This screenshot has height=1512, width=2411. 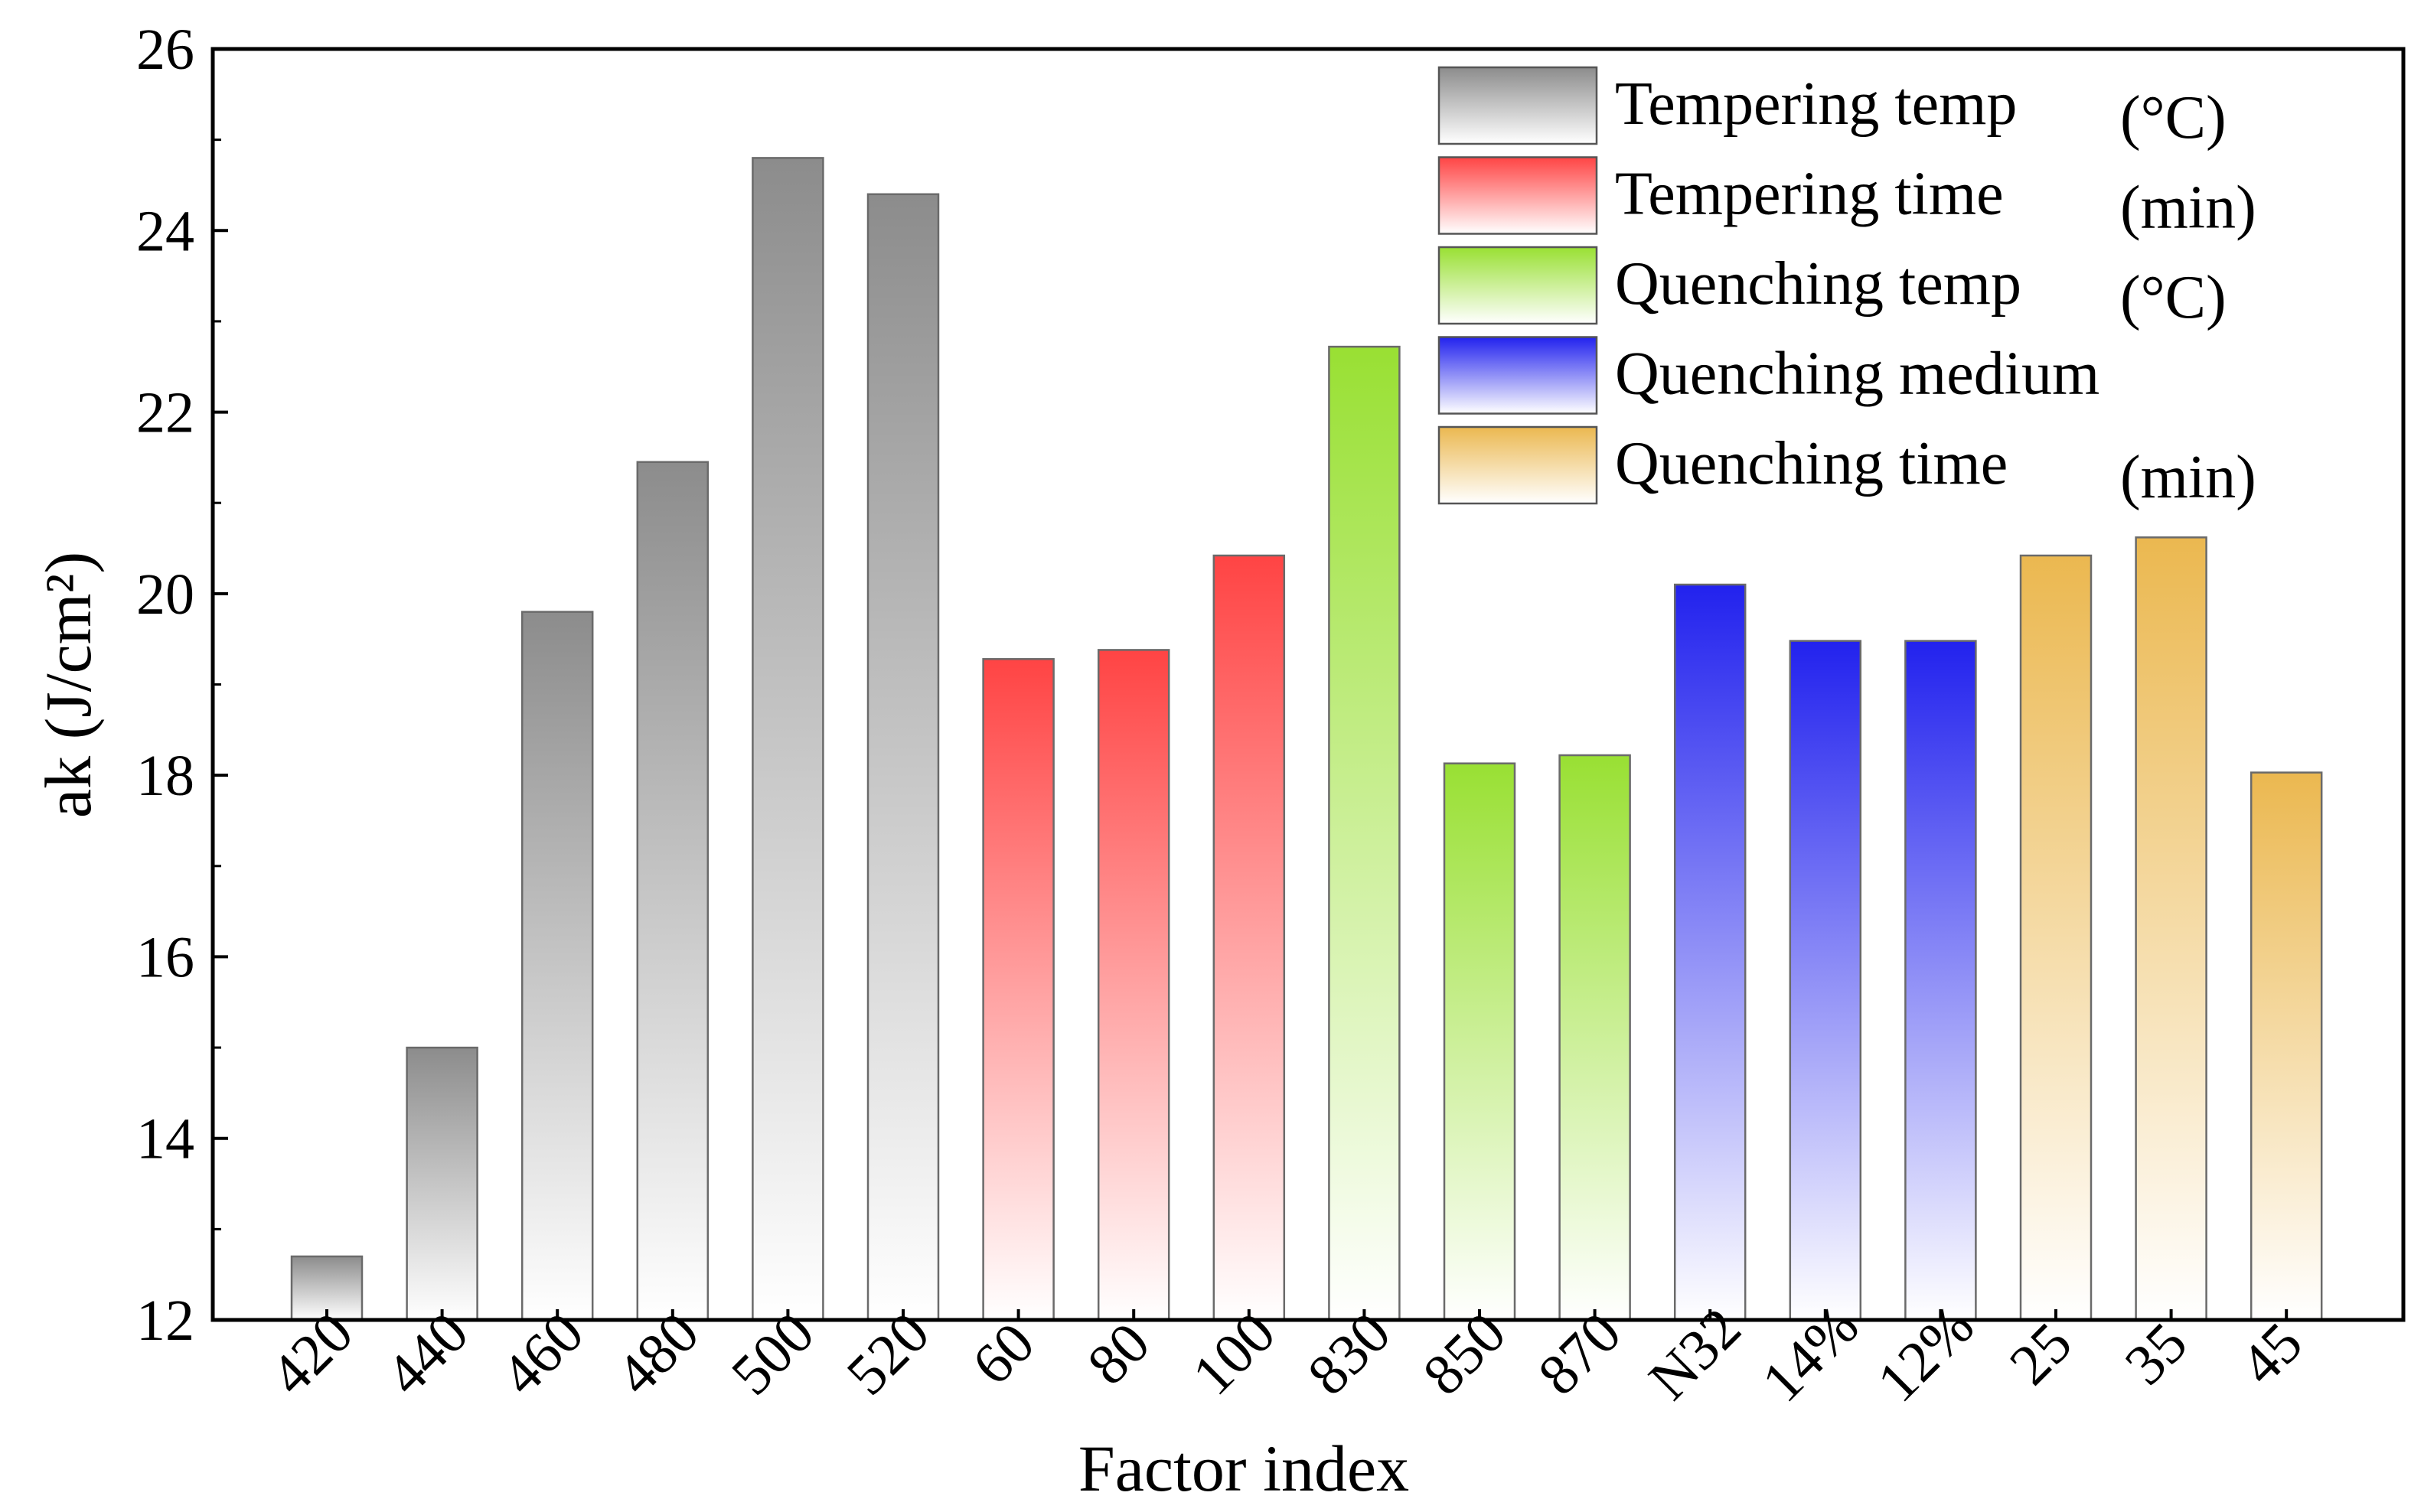 I want to click on bar-12pct, so click(x=1940, y=981).